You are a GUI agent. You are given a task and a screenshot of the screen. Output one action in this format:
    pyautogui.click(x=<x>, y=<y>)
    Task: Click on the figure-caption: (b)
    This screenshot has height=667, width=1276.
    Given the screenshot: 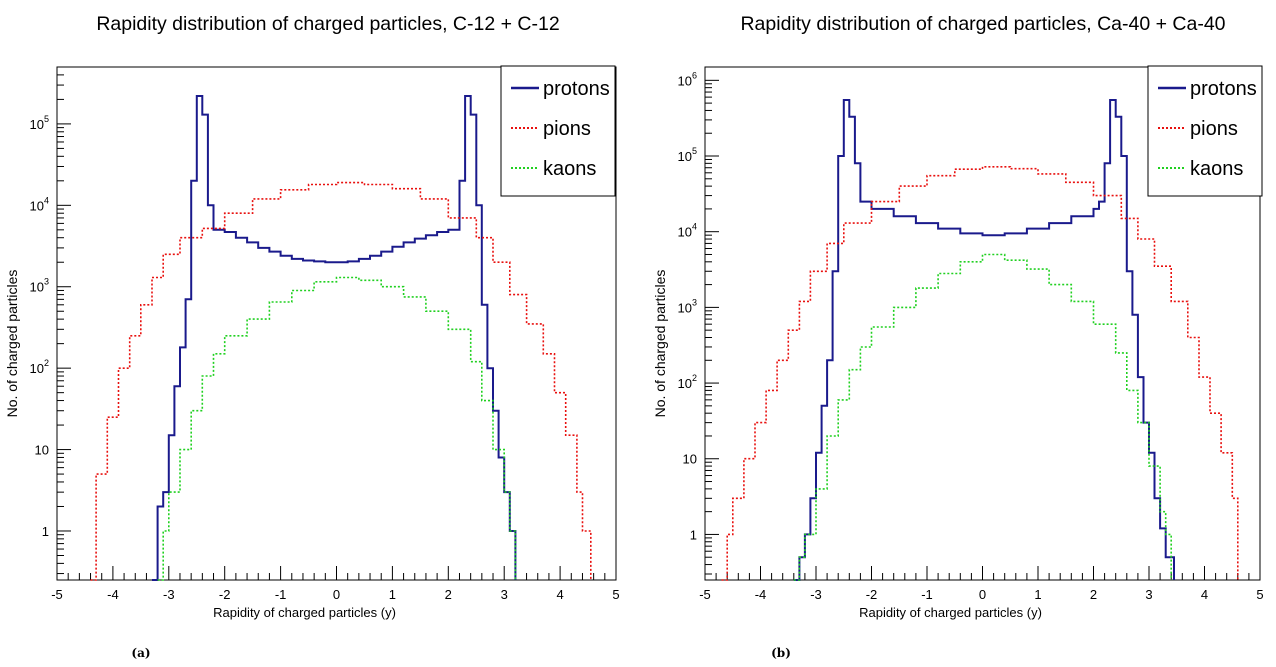 What is the action you would take?
    pyautogui.click(x=781, y=653)
    